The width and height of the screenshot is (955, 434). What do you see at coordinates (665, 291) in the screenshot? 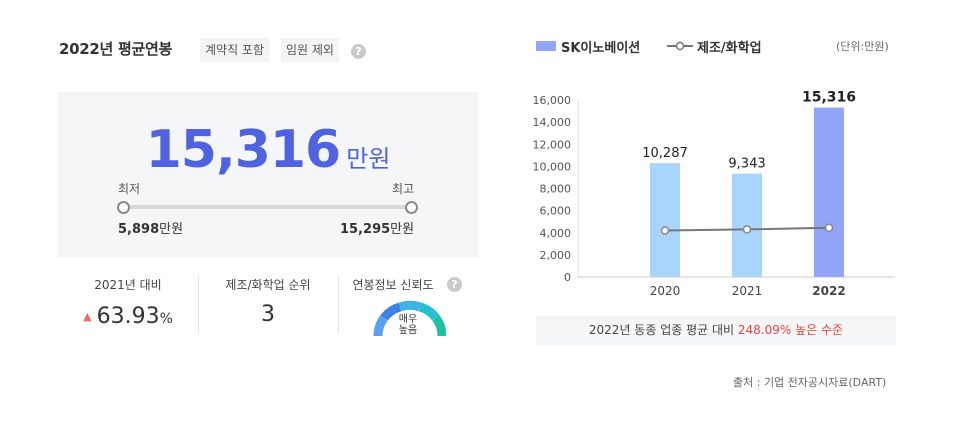
I see `x-tick-label: 2020` at bounding box center [665, 291].